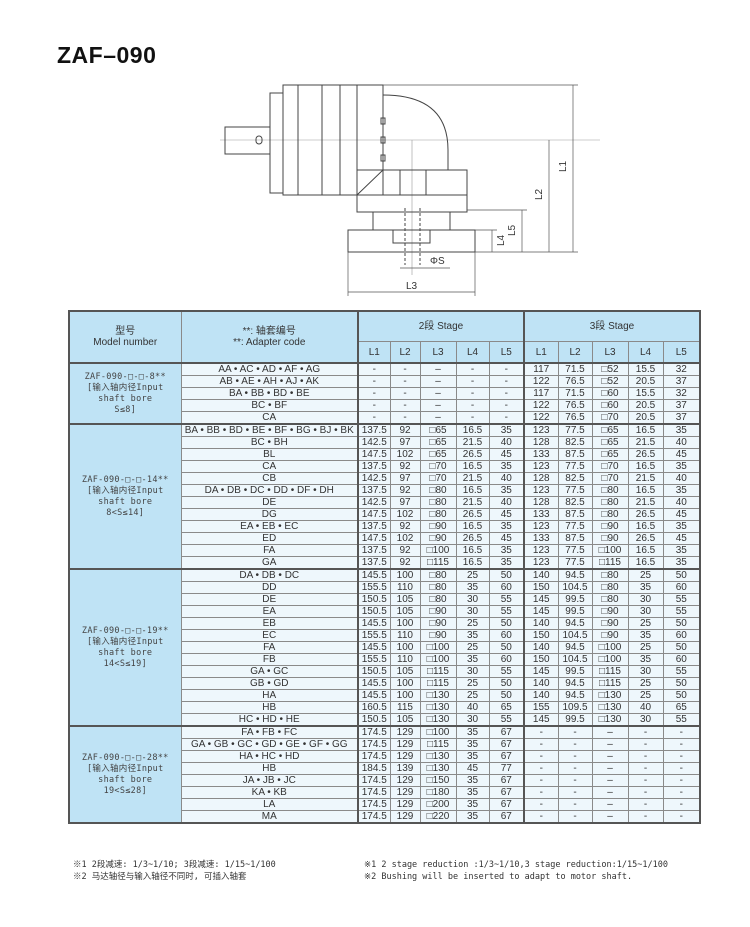  I want to click on stage3-l5-cell: 40, so click(681, 442).